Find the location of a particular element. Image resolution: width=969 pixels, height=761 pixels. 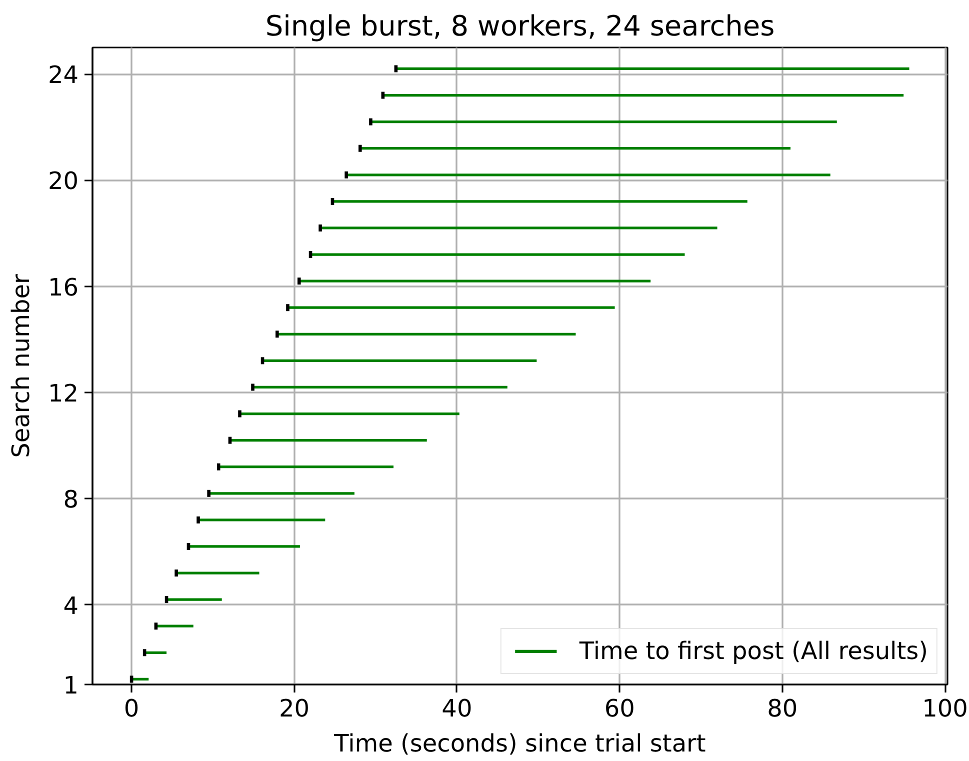

legend-label: Time to first post (All results) is located at coordinates (753, 651).